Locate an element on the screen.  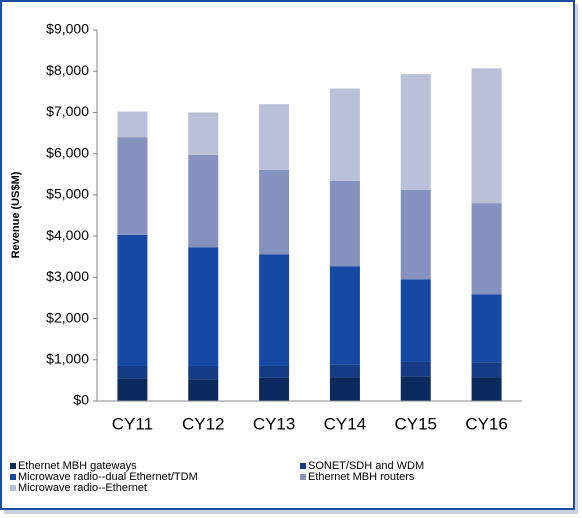
x-tick-label: CY14 is located at coordinates (345, 423).